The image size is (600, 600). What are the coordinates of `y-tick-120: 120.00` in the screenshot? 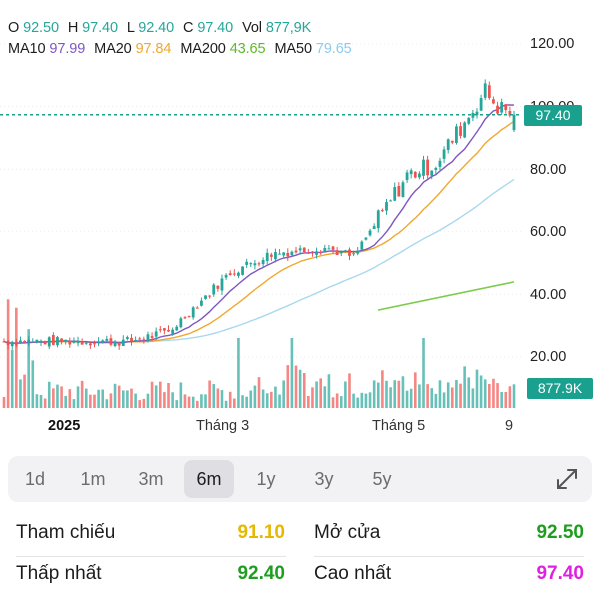 It's located at (552, 44).